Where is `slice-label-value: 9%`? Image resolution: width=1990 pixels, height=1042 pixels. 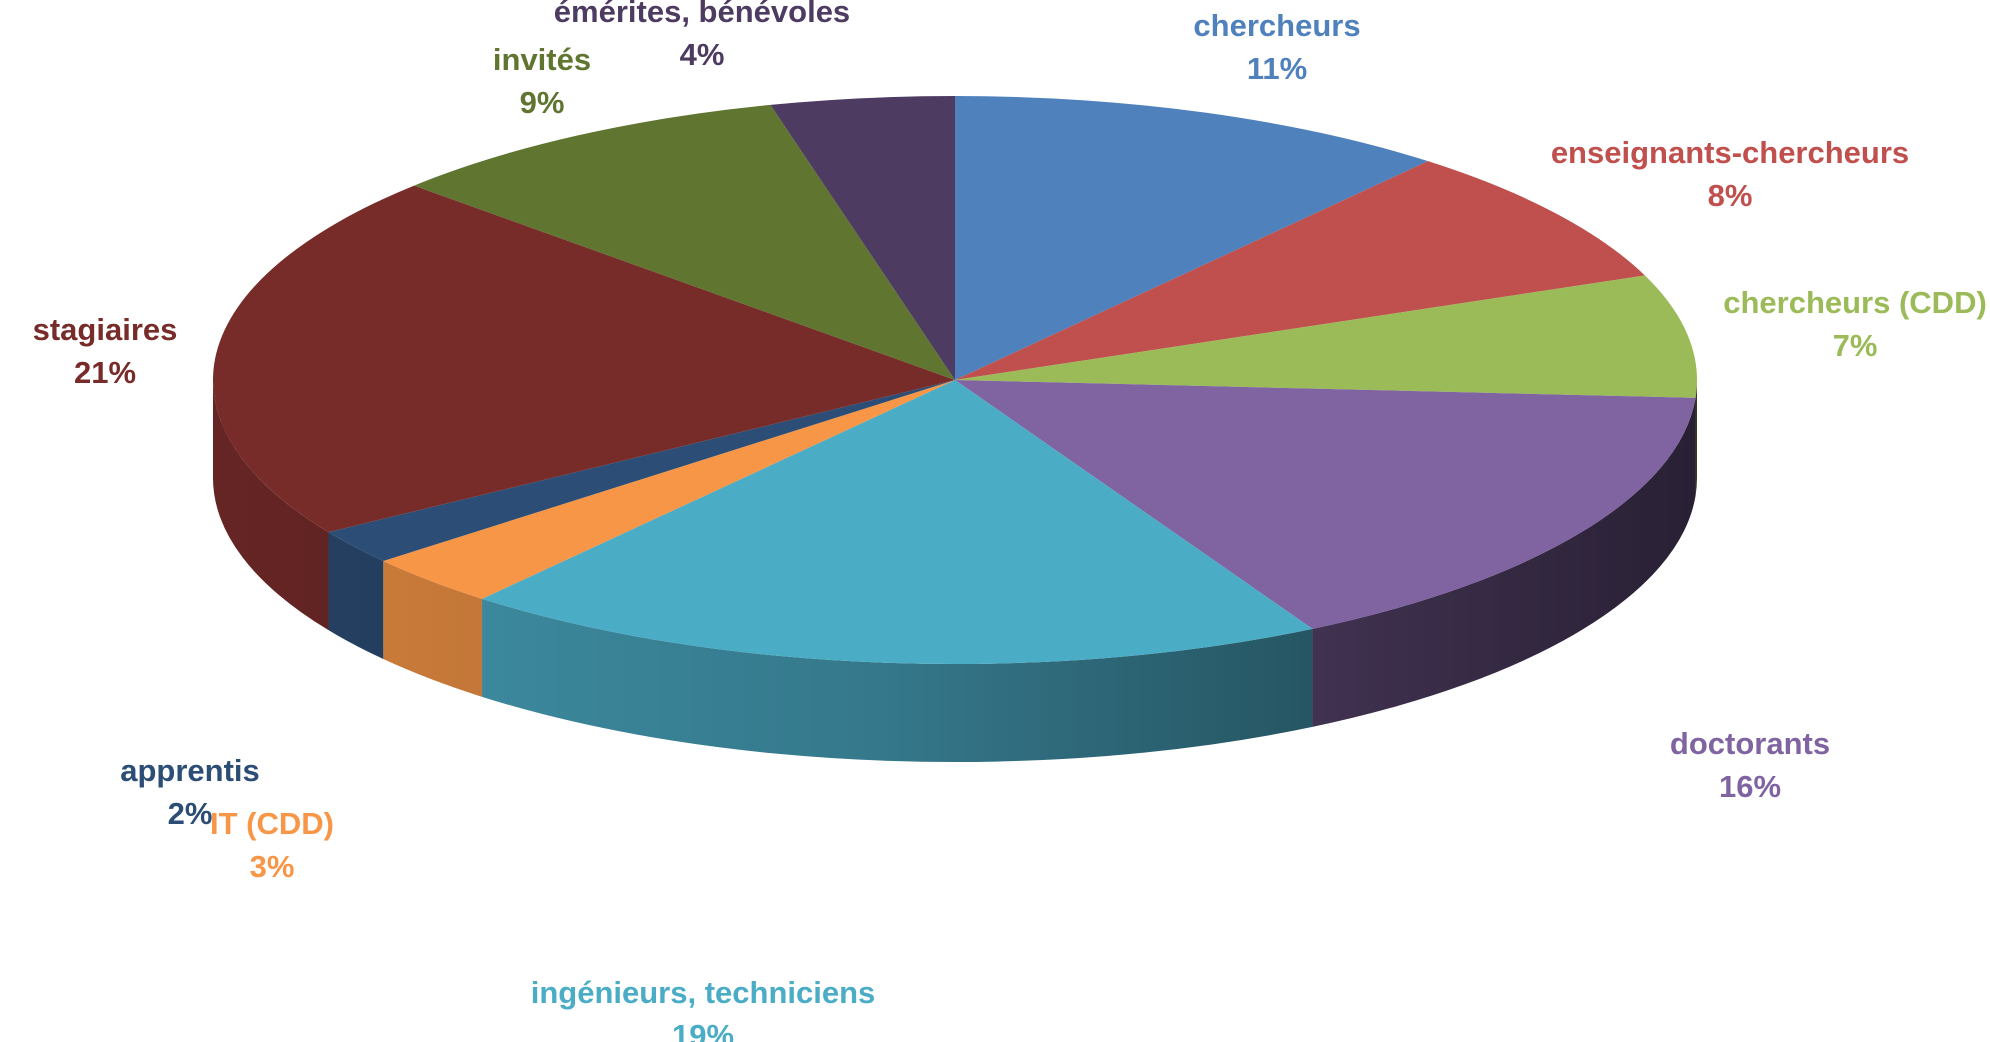
slice-label-value: 9% is located at coordinates (542, 102).